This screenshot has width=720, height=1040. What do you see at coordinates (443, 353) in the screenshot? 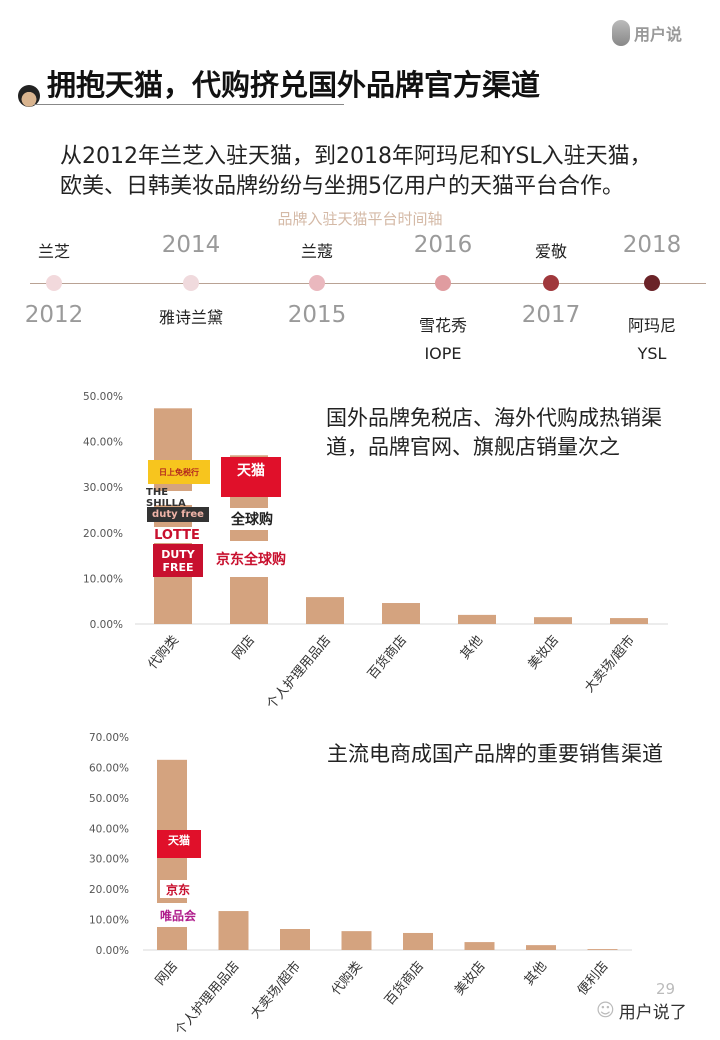
I see `timeline-brand: IOPE` at bounding box center [443, 353].